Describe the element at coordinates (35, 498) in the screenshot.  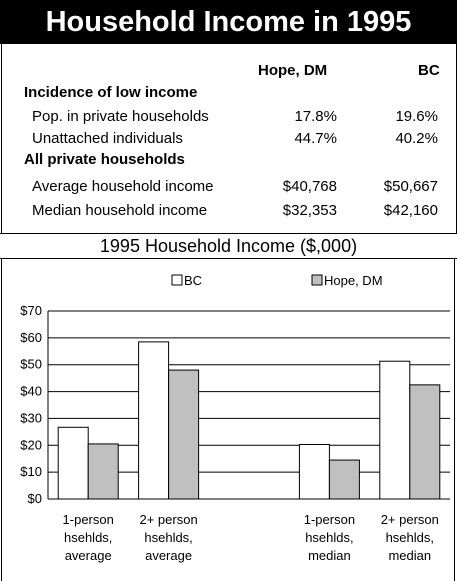
I see `y-tick-label: $0` at that location.